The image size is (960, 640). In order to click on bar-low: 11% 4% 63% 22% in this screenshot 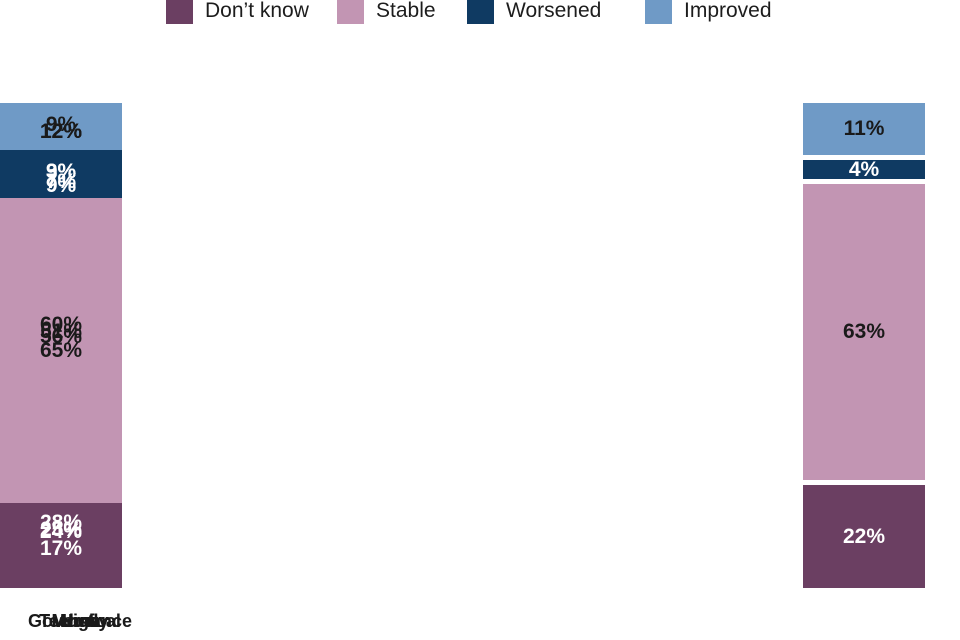, I will do `click(864, 345)`.